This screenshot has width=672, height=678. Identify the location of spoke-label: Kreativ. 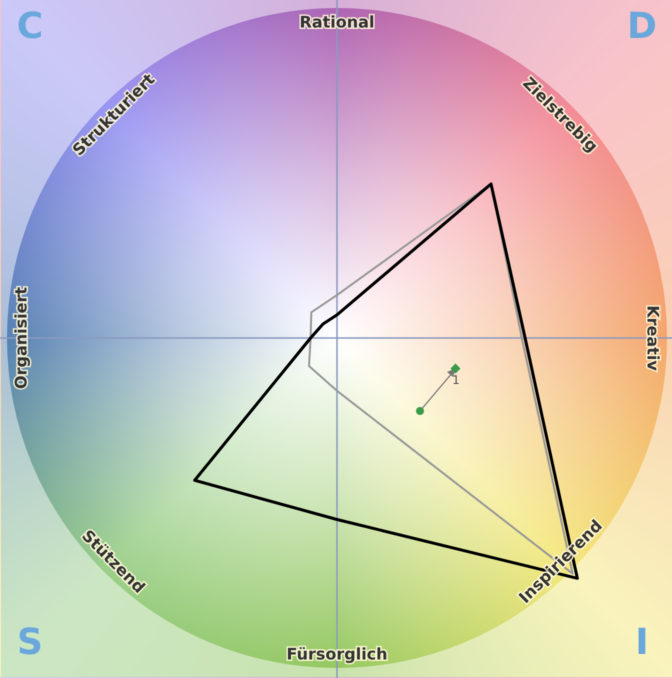
(653, 338).